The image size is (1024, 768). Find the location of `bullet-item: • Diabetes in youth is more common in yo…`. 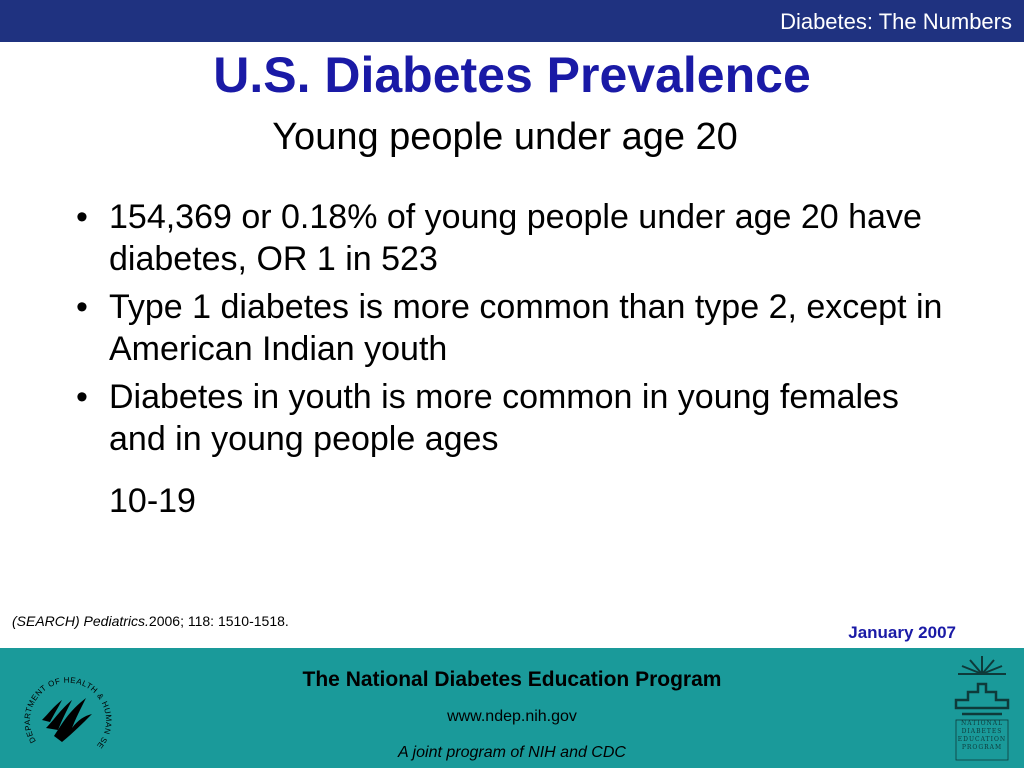

bullet-item: • Diabetes in youth is more common in yo… is located at coordinates (512, 418).